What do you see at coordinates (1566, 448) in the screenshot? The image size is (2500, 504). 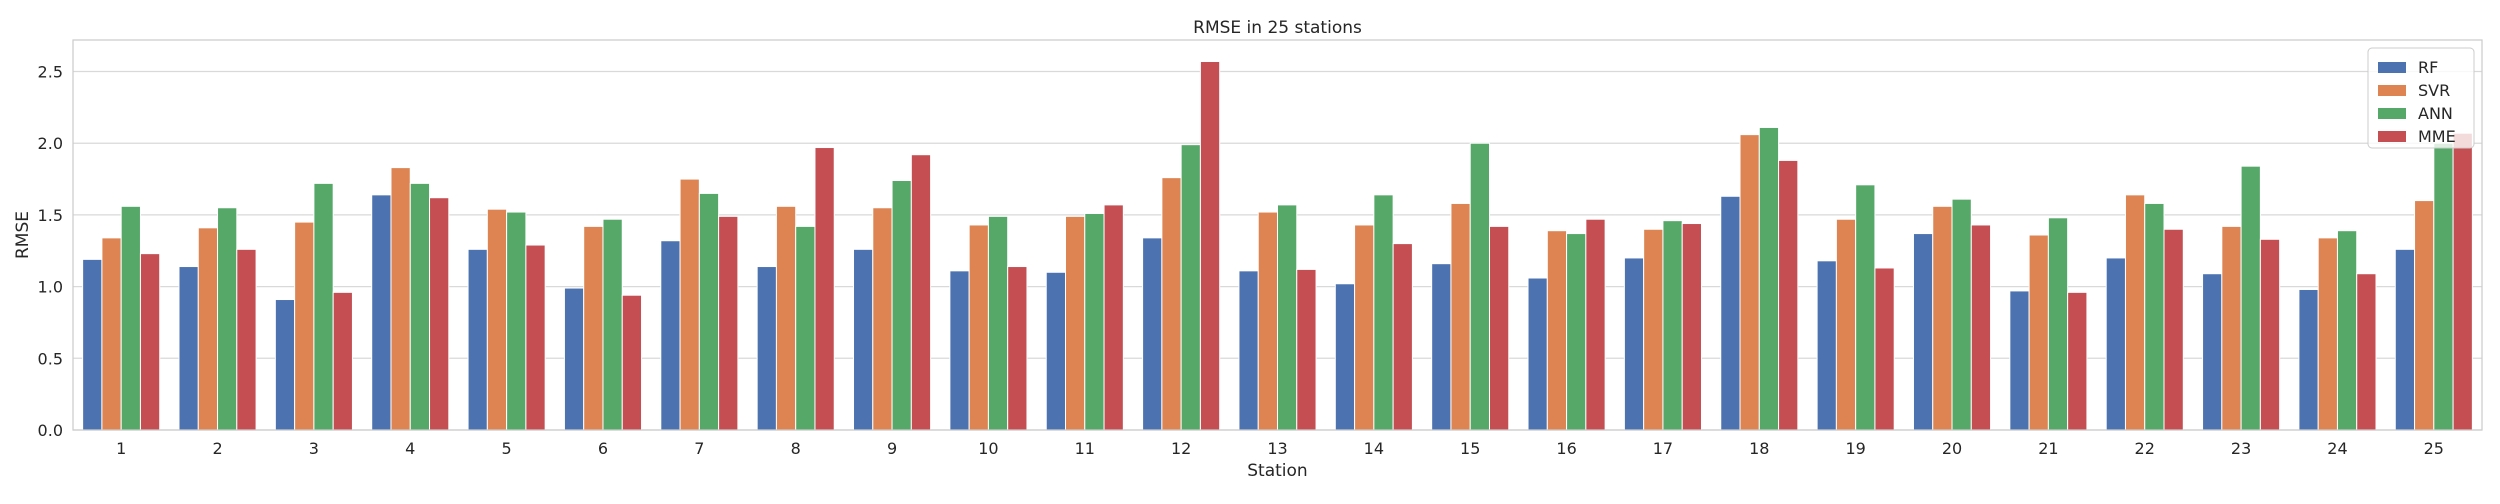 I see `x-tick-label: 16` at bounding box center [1566, 448].